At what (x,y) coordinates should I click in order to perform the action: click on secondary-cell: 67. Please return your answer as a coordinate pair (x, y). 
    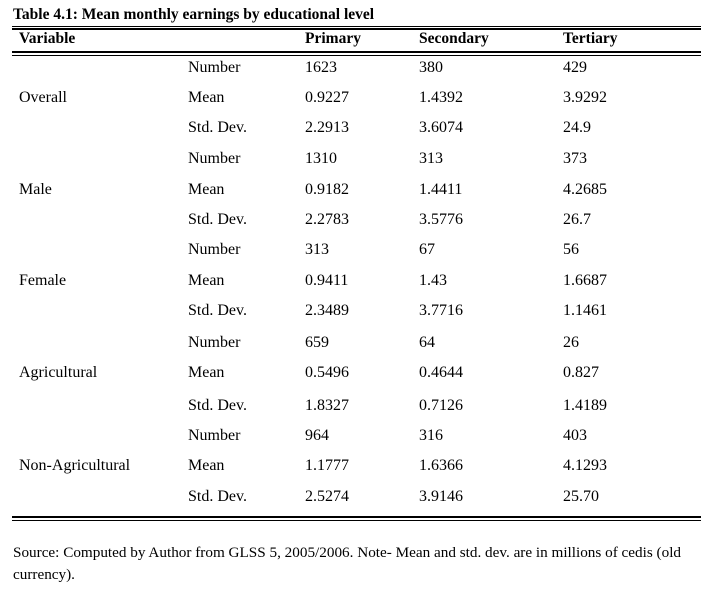
    Looking at the image, I should click on (427, 249).